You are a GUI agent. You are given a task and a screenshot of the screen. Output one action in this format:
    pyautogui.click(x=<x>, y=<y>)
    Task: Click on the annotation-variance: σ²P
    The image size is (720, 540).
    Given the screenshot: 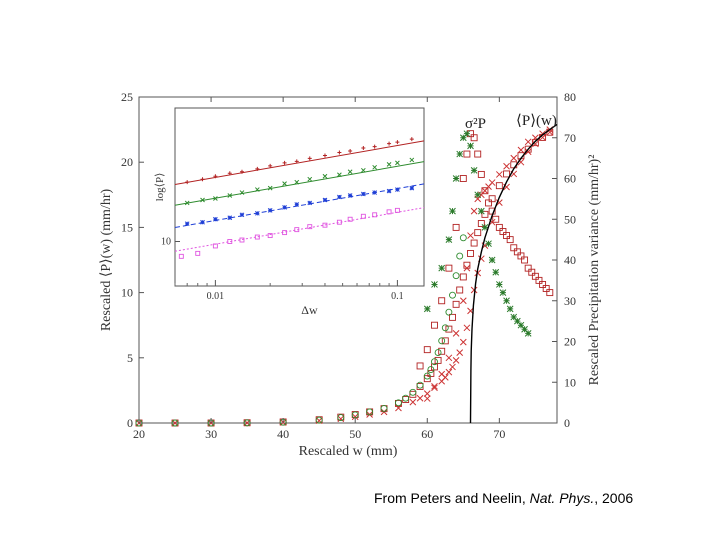 What is the action you would take?
    pyautogui.click(x=475, y=124)
    